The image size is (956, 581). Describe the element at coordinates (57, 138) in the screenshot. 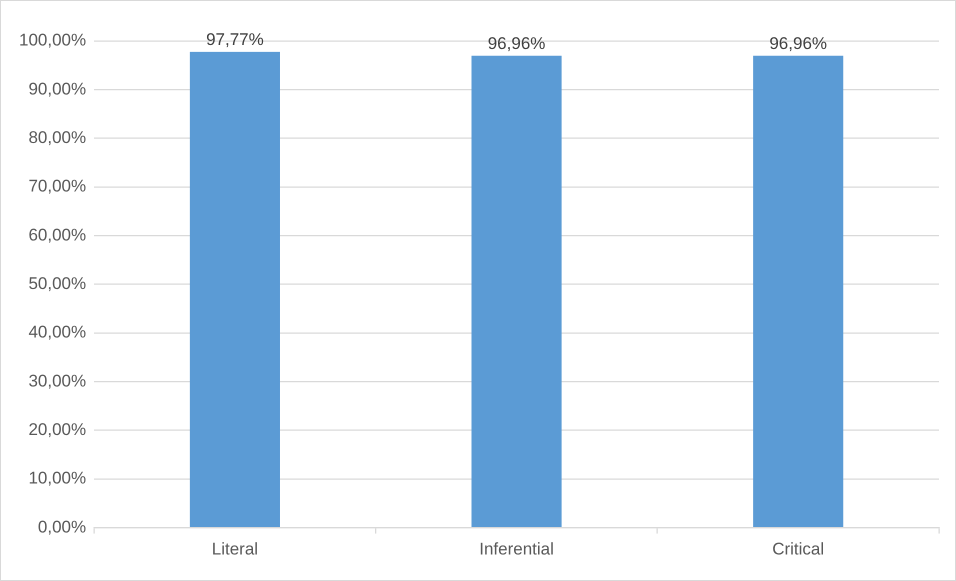

I see `y-tick-label: 80,00%` at that location.